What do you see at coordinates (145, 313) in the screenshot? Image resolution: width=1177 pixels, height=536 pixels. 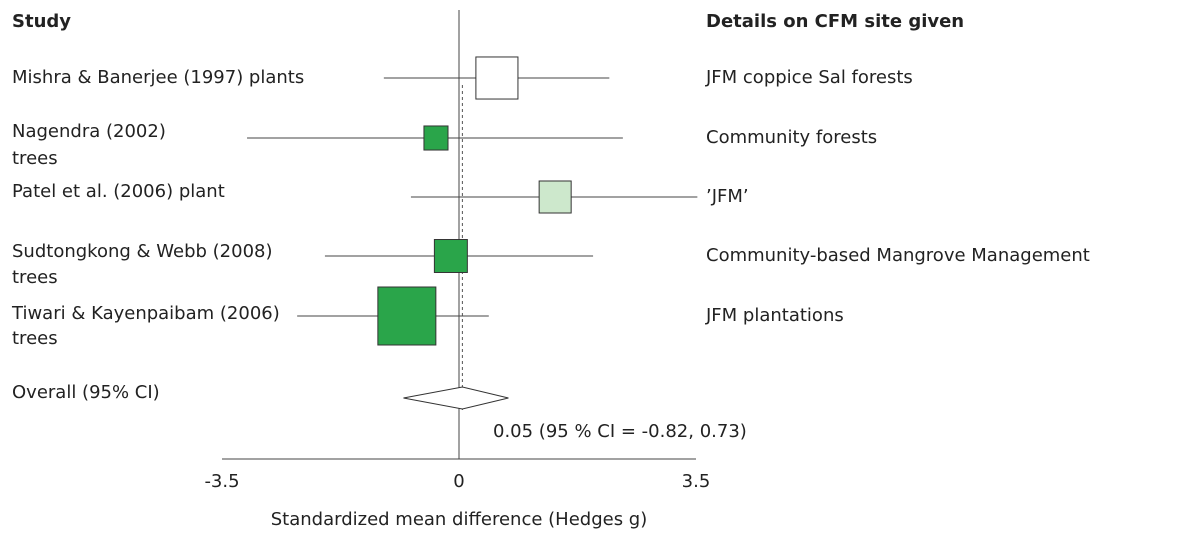 I see `study-label: Tiwari & Kayenpaibam (2006)` at bounding box center [145, 313].